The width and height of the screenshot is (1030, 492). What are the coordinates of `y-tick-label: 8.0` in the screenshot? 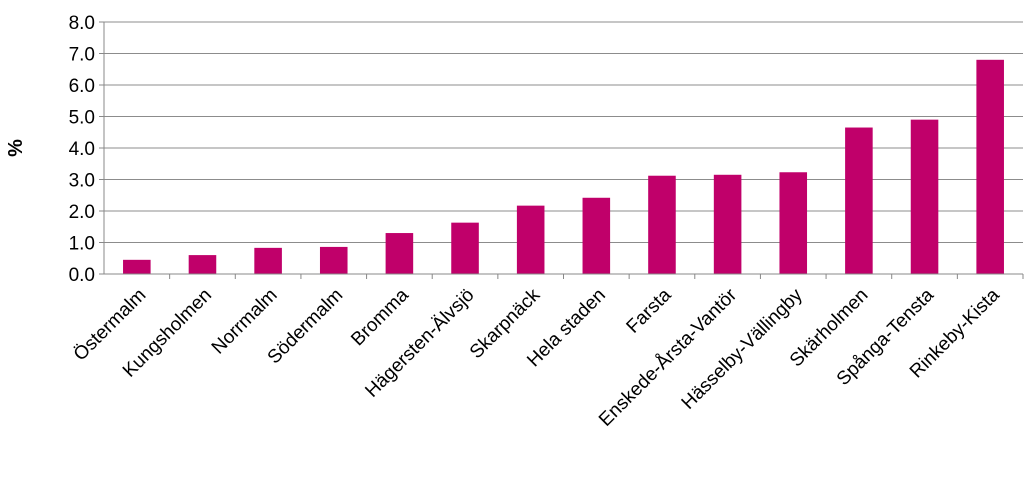 It's located at (82, 23).